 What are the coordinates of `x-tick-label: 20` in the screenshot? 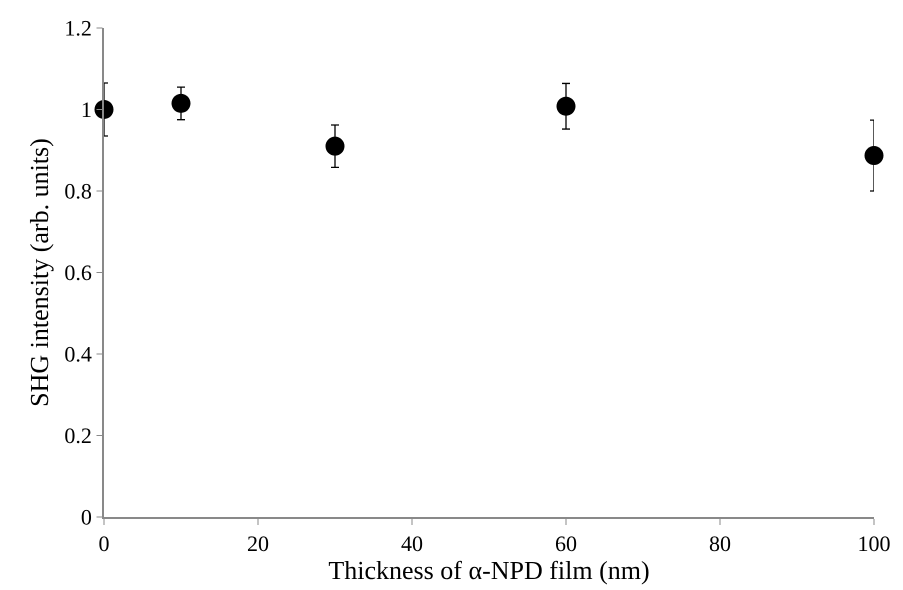 It's located at (258, 543).